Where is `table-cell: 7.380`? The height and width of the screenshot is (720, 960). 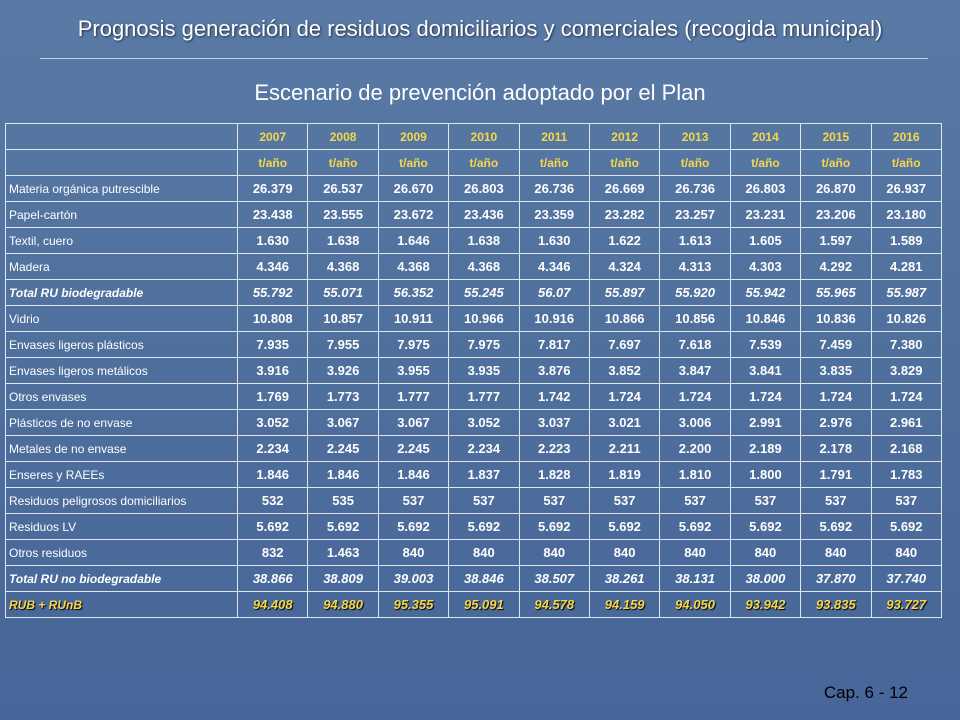 table-cell: 7.380 is located at coordinates (906, 344).